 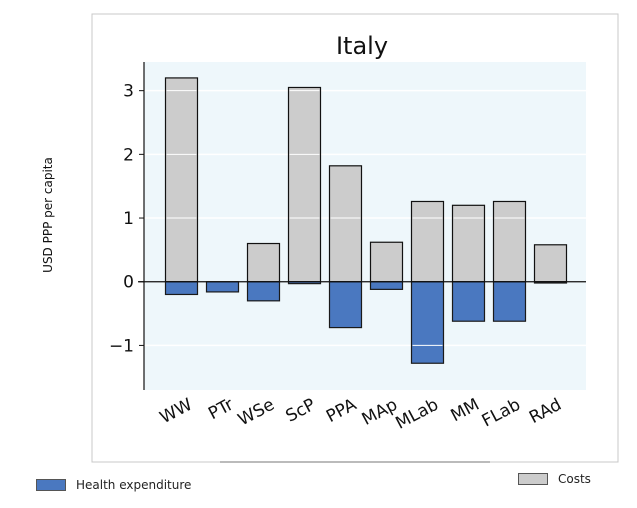 I want to click on legend-health: Health expenditure, so click(x=113, y=485).